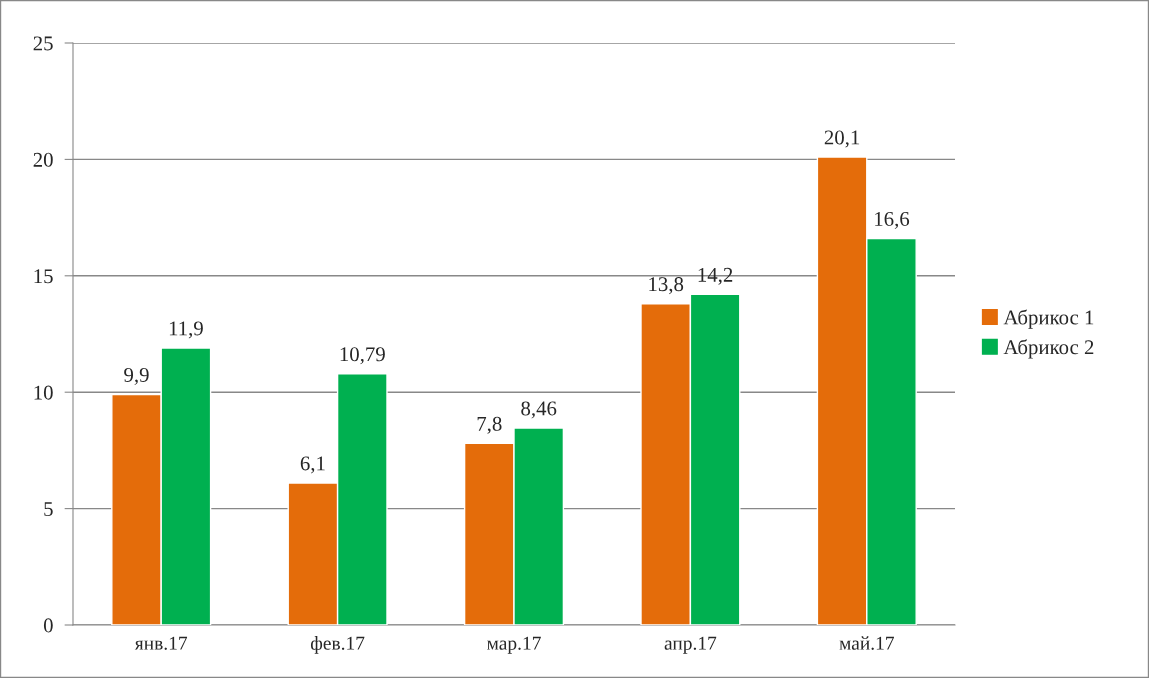 This screenshot has width=1149, height=678. I want to click on y-tick-label: 25, so click(43, 43).